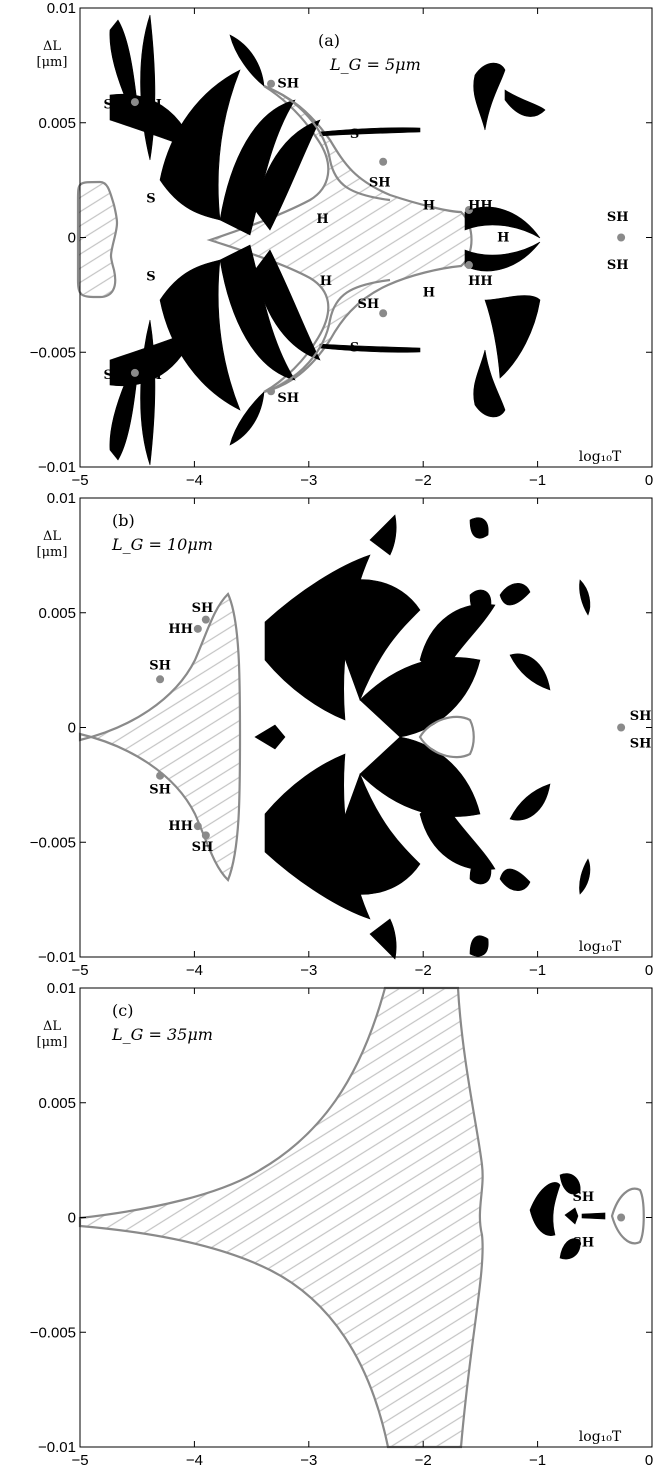  What do you see at coordinates (375, 64) in the screenshot?
I see `parameter-label: L_G = 5μm` at bounding box center [375, 64].